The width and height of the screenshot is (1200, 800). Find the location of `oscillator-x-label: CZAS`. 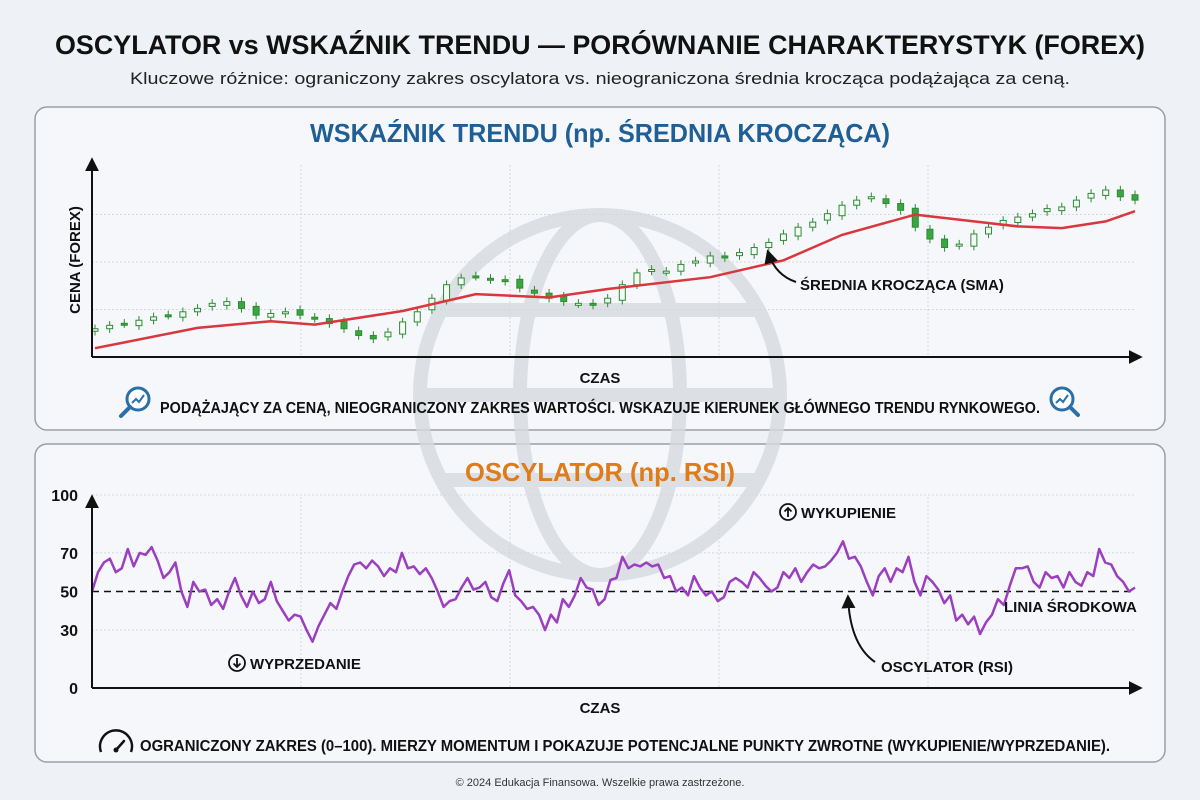

oscillator-x-label: CZAS is located at coordinates (600, 708).